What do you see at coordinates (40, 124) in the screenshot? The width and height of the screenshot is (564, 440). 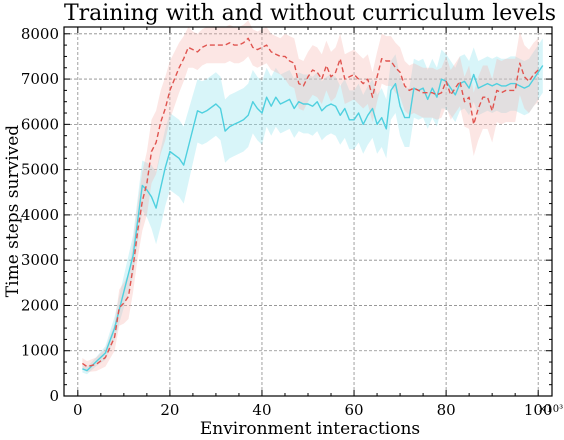 I see `y-tick-label: 6000` at bounding box center [40, 124].